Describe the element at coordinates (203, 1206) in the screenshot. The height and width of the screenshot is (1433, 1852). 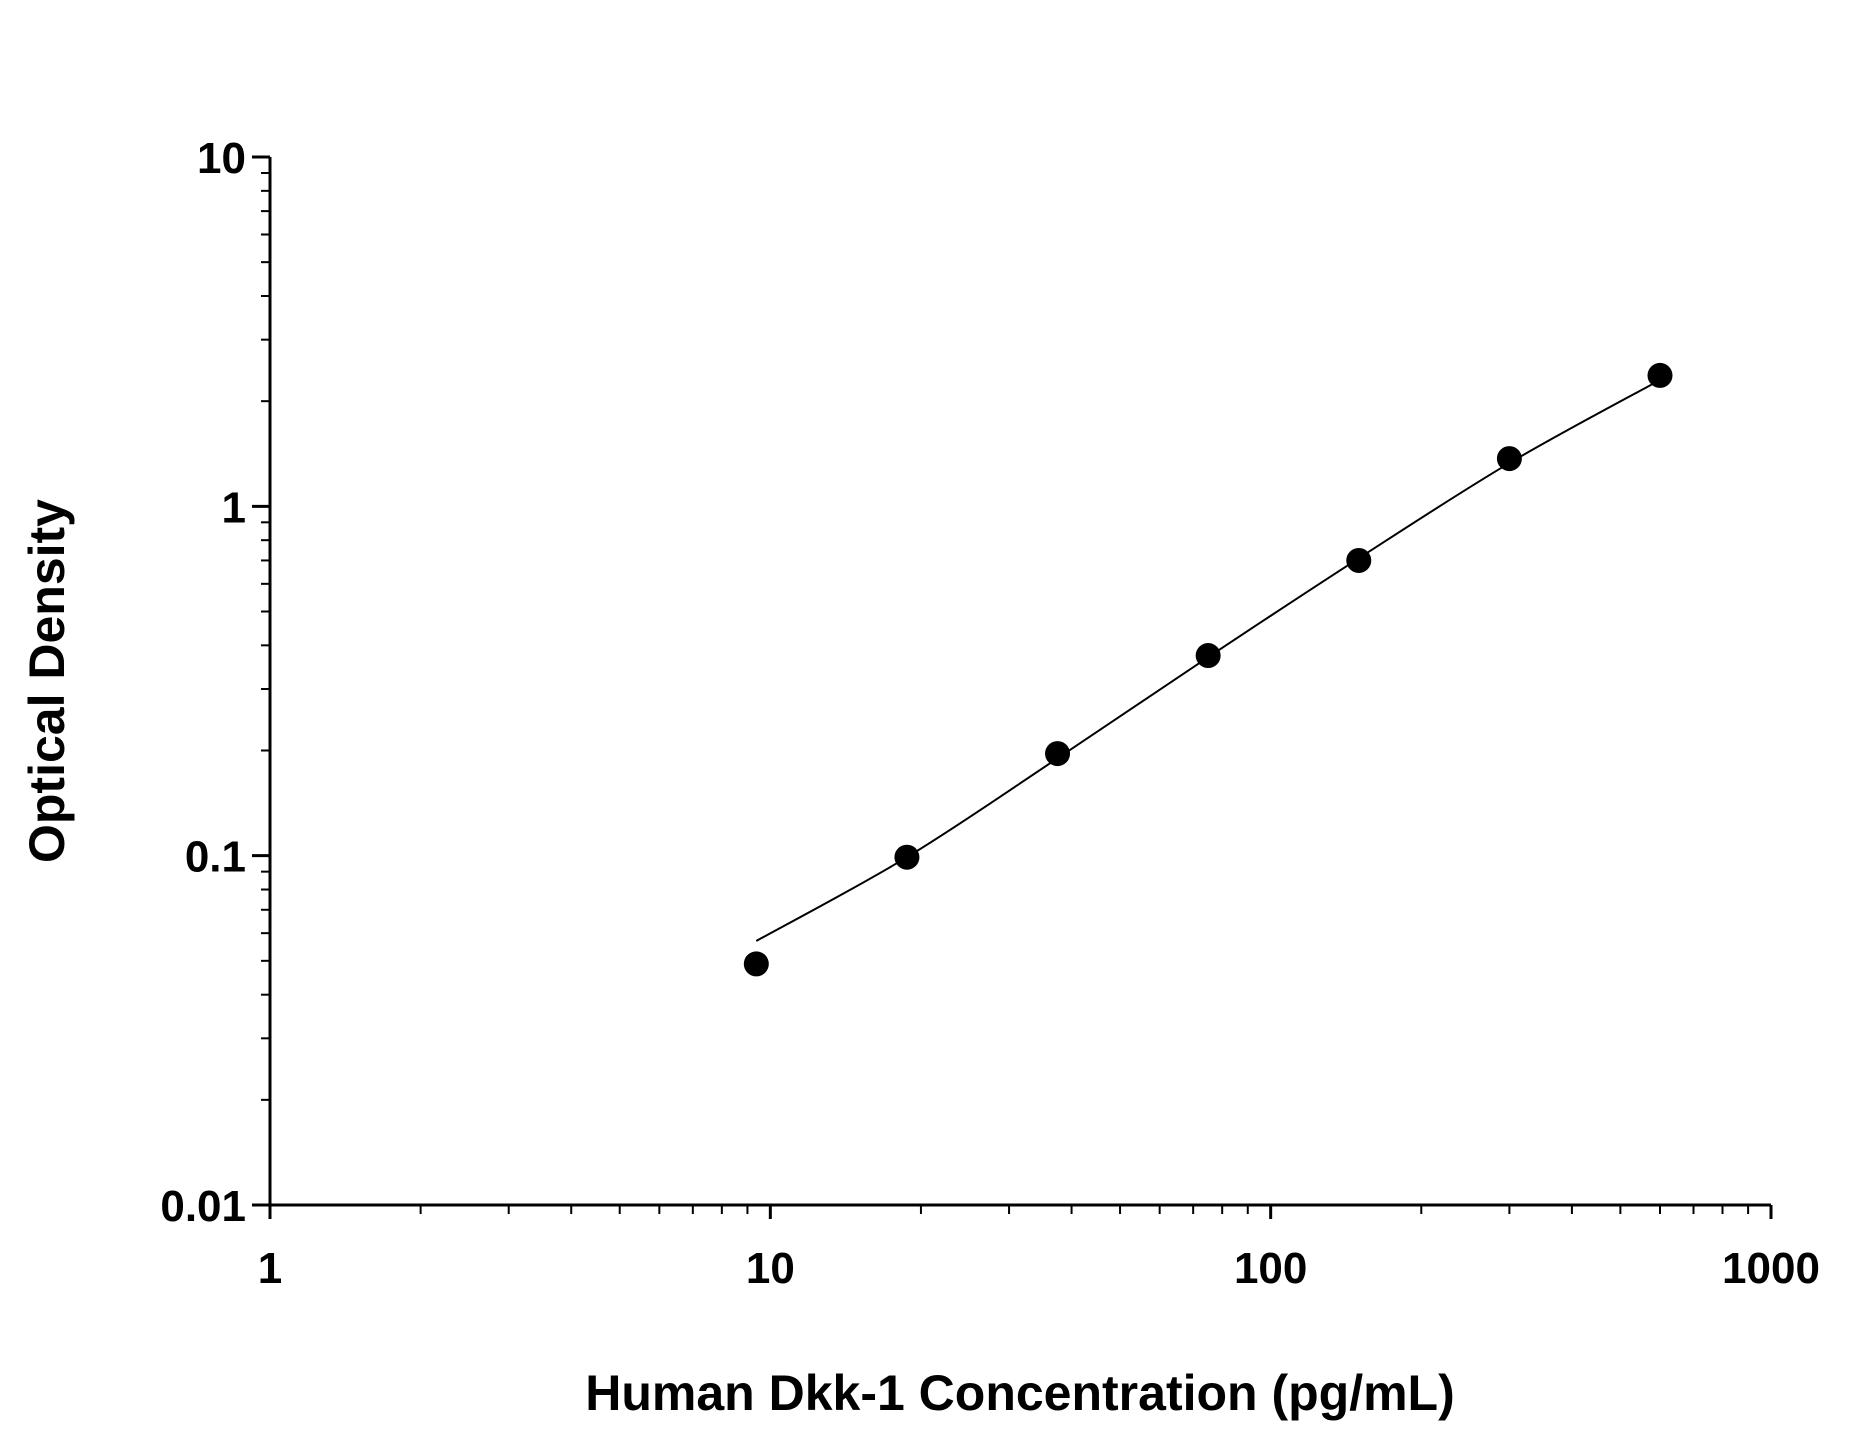
I see `y-tick-label: 0.01` at that location.